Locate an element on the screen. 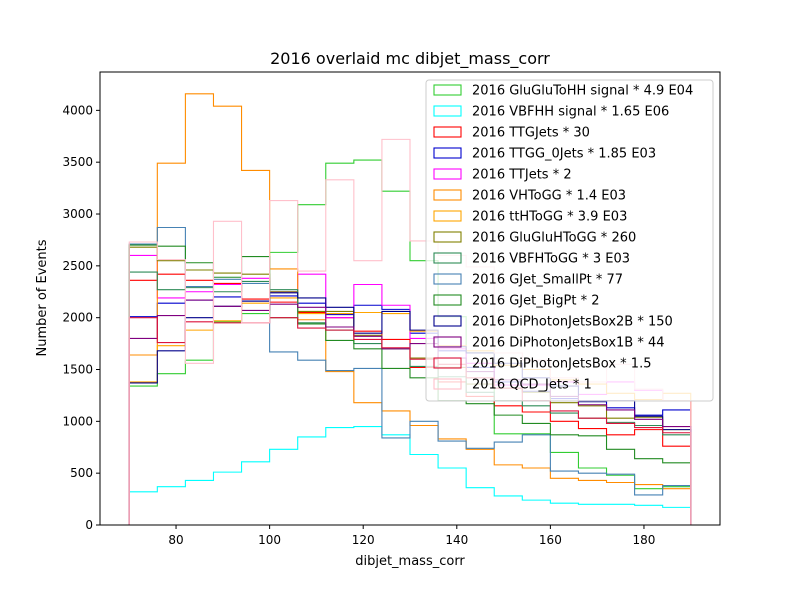 This screenshot has width=800, height=600. x-tick-label: 160 is located at coordinates (550, 540).